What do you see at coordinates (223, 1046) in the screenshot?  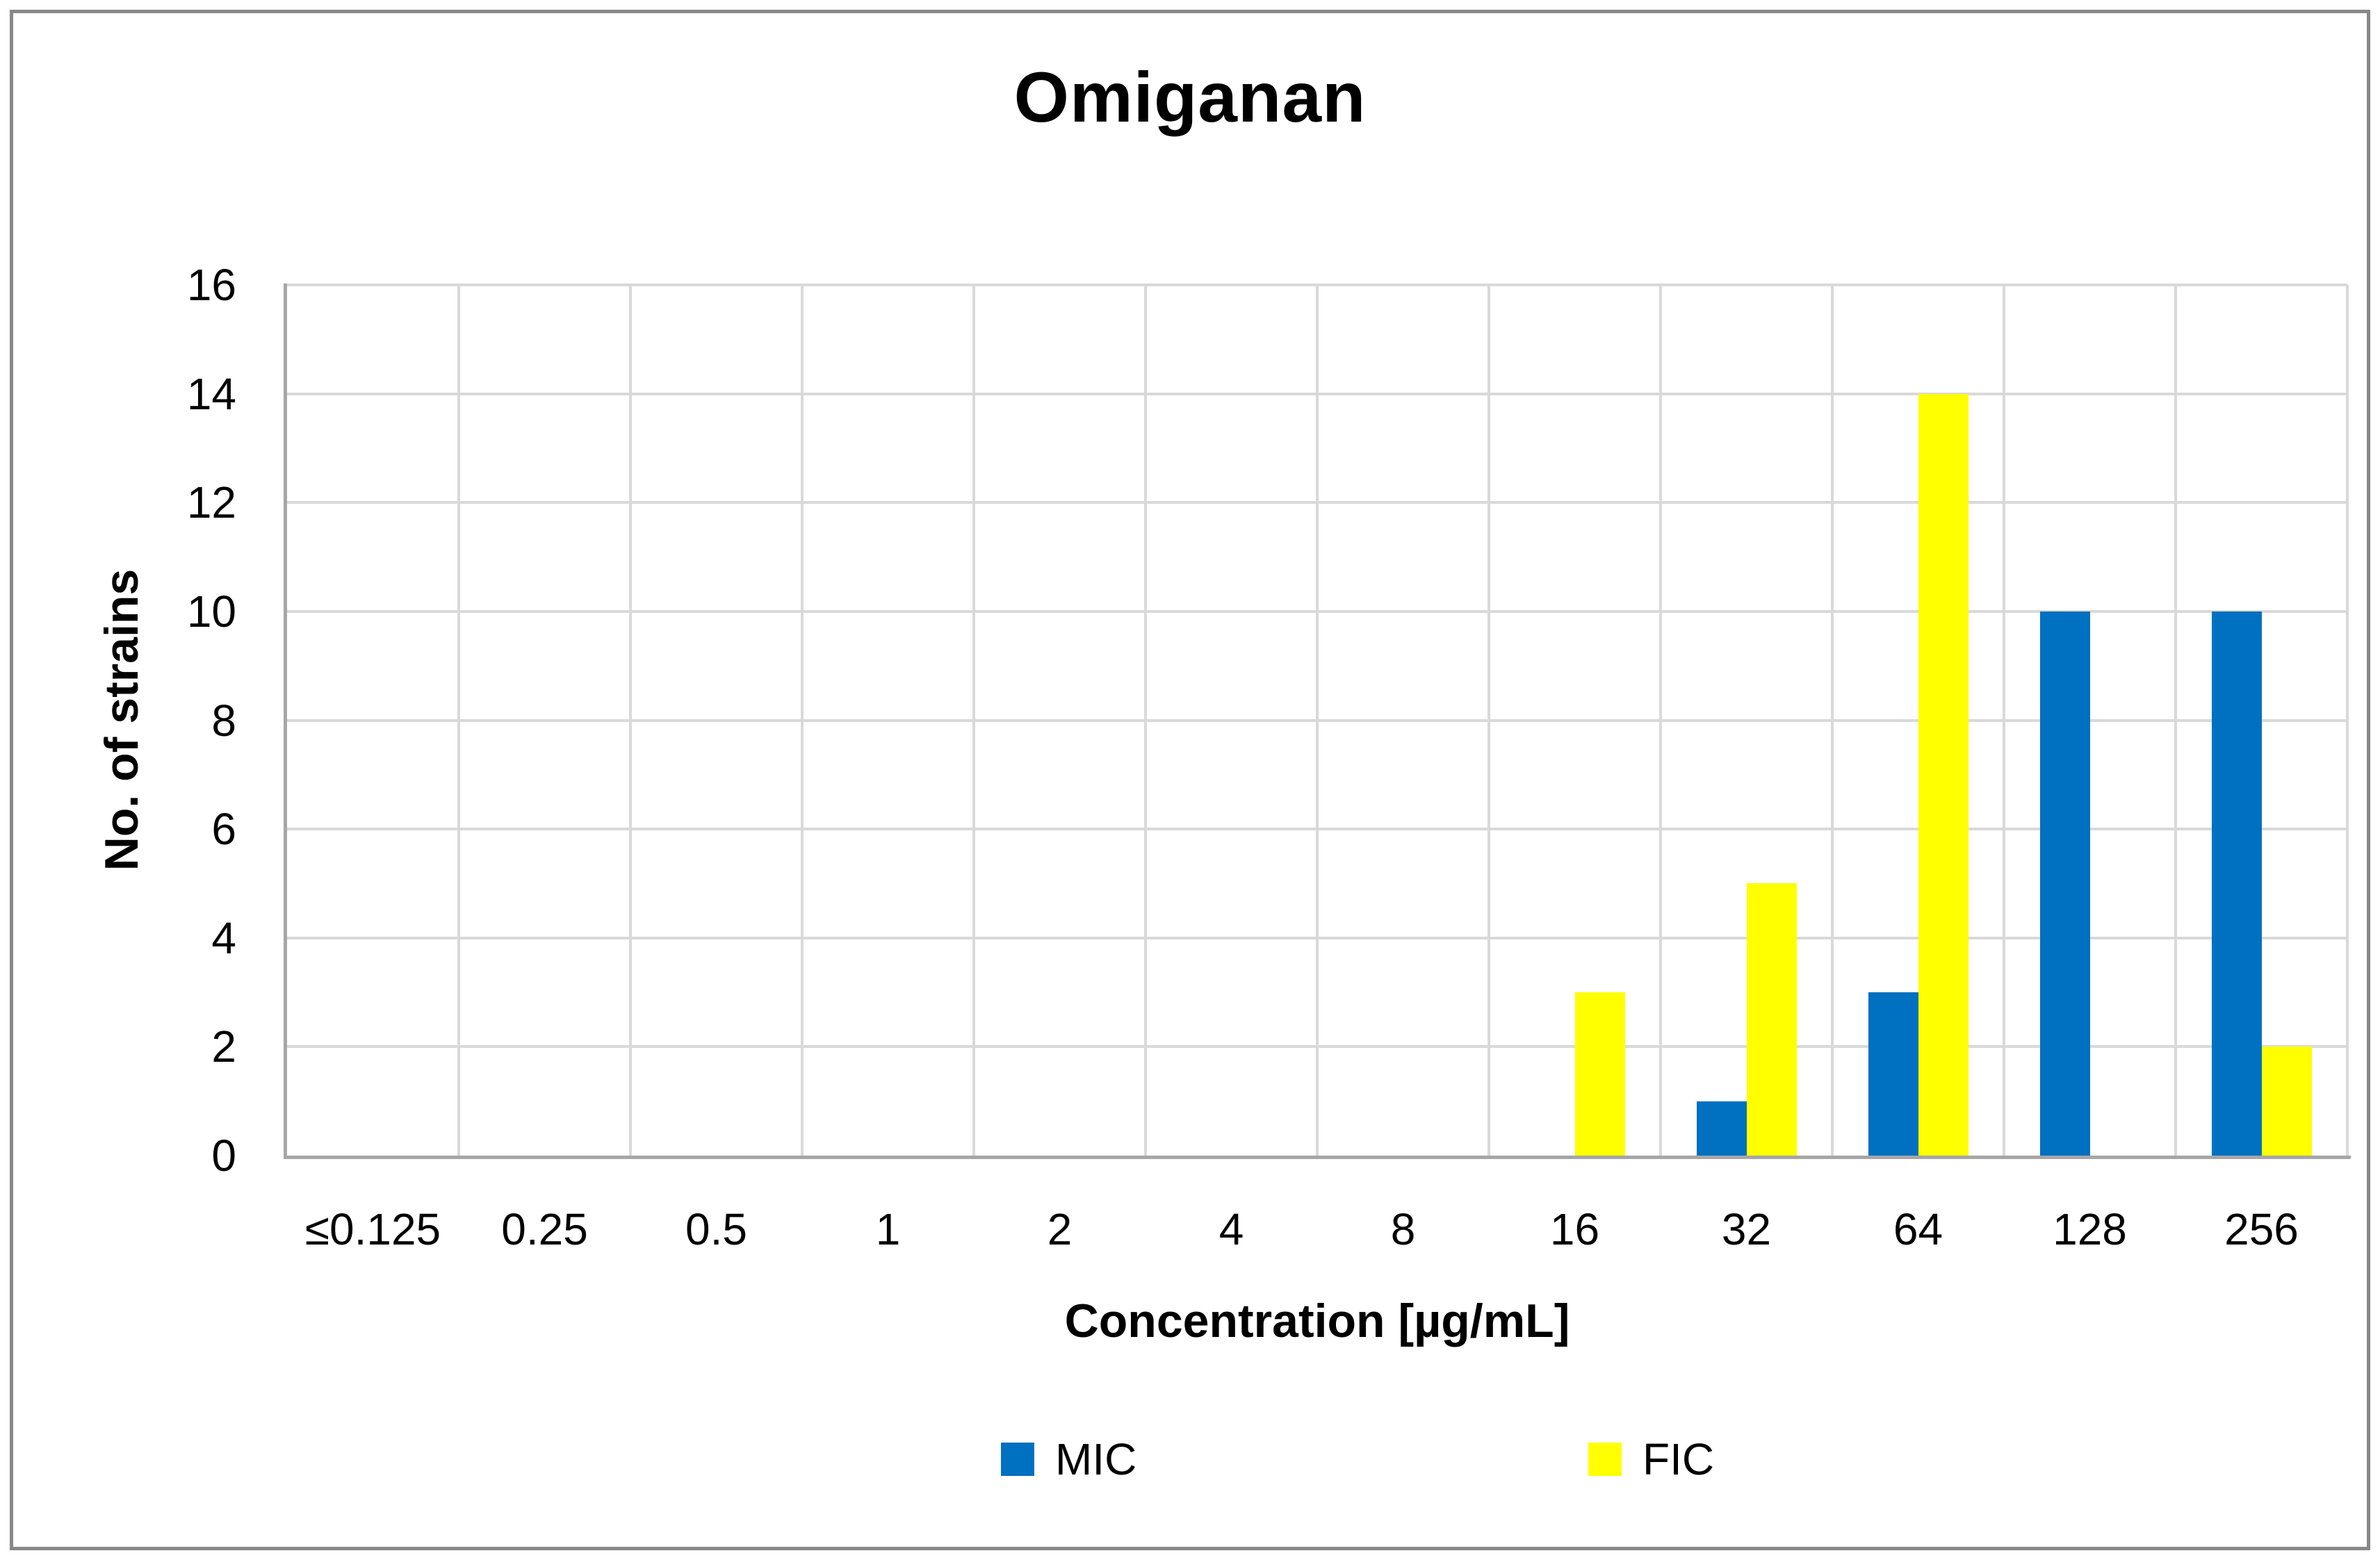 I see `y-tick-label-2: 2` at bounding box center [223, 1046].